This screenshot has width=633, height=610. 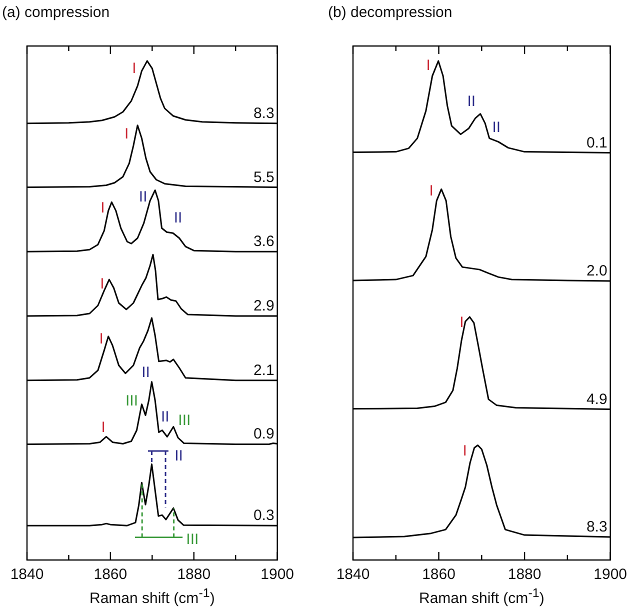 I want to click on series-label: 4.9, so click(x=597, y=399).